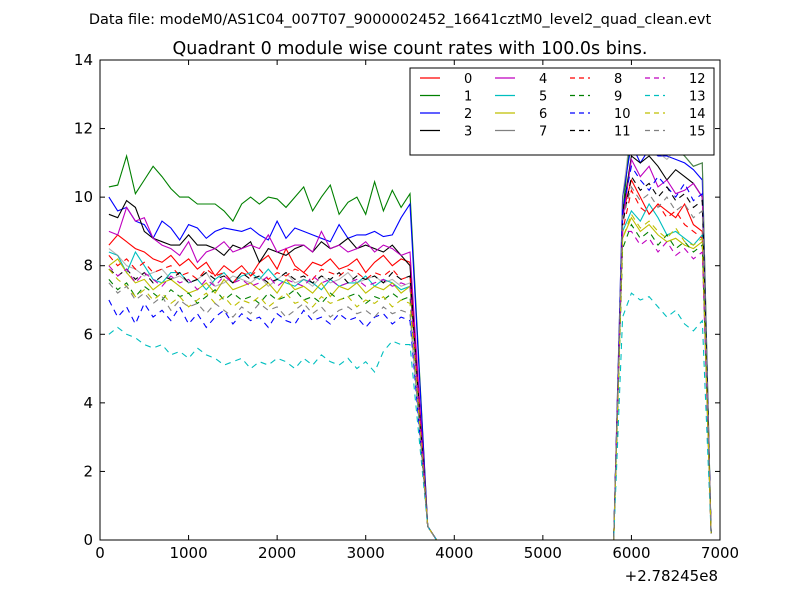 Image resolution: width=800 pixels, height=604 pixels. I want to click on legend-label-0: 0, so click(468, 79).